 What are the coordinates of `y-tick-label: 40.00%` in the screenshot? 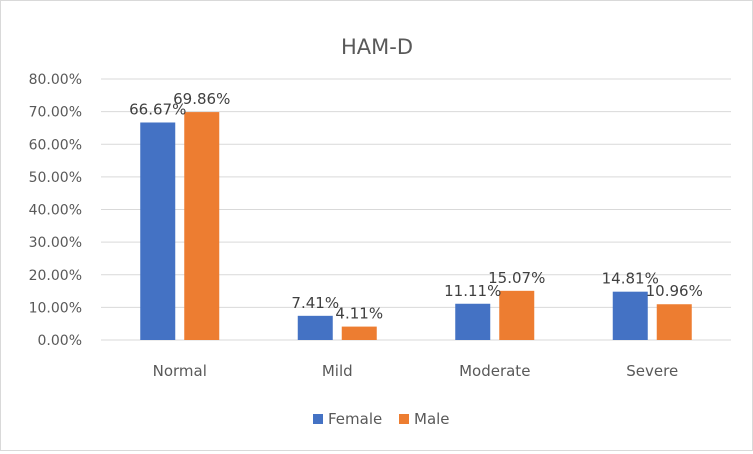 It's located at (55, 211).